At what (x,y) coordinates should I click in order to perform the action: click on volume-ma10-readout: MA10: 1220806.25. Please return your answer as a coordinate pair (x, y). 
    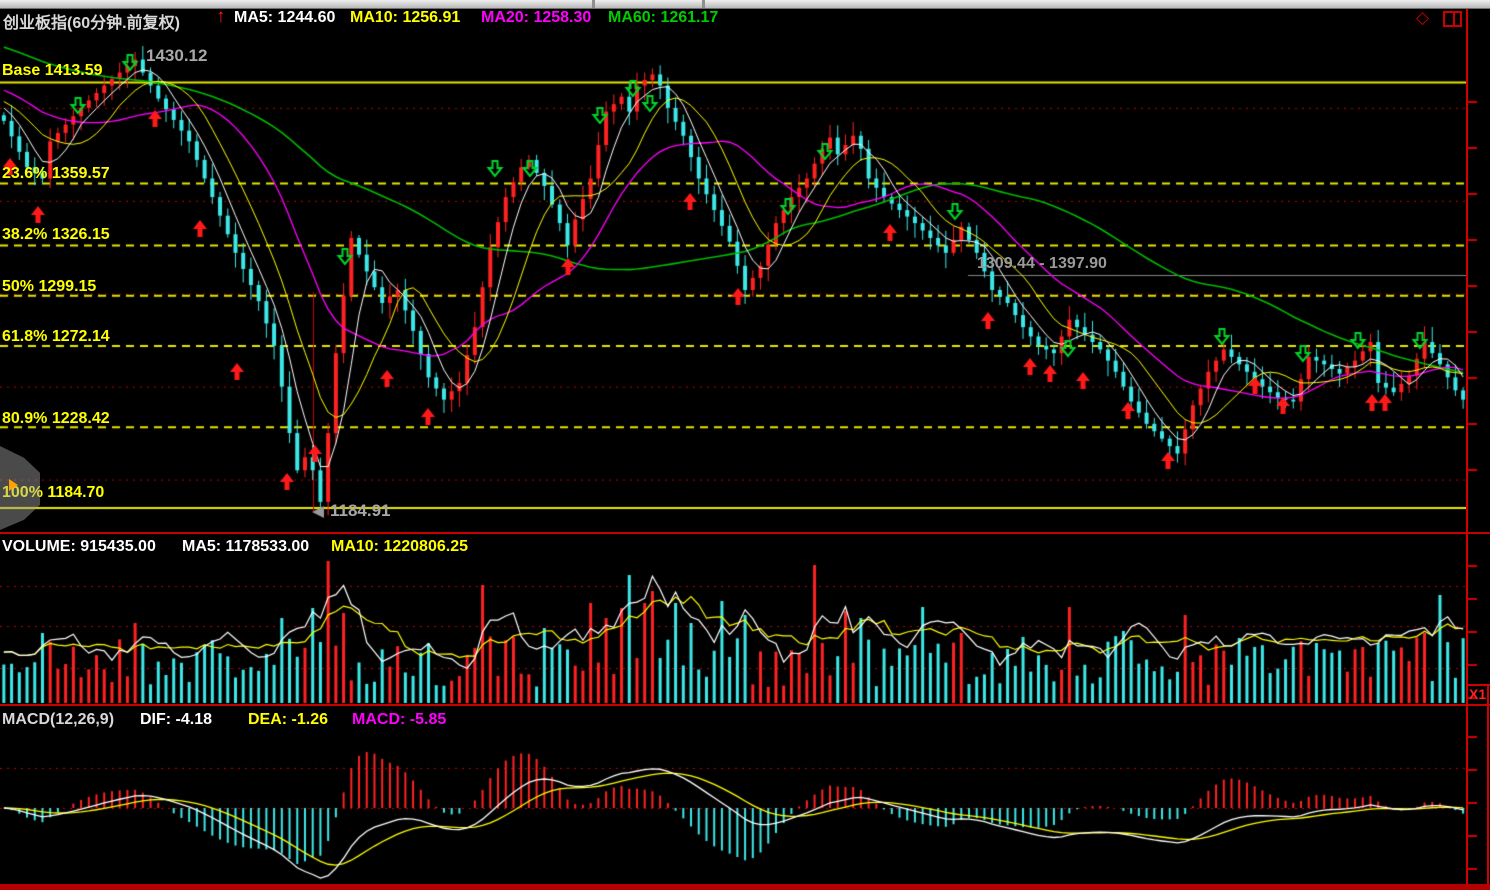
    Looking at the image, I should click on (399, 546).